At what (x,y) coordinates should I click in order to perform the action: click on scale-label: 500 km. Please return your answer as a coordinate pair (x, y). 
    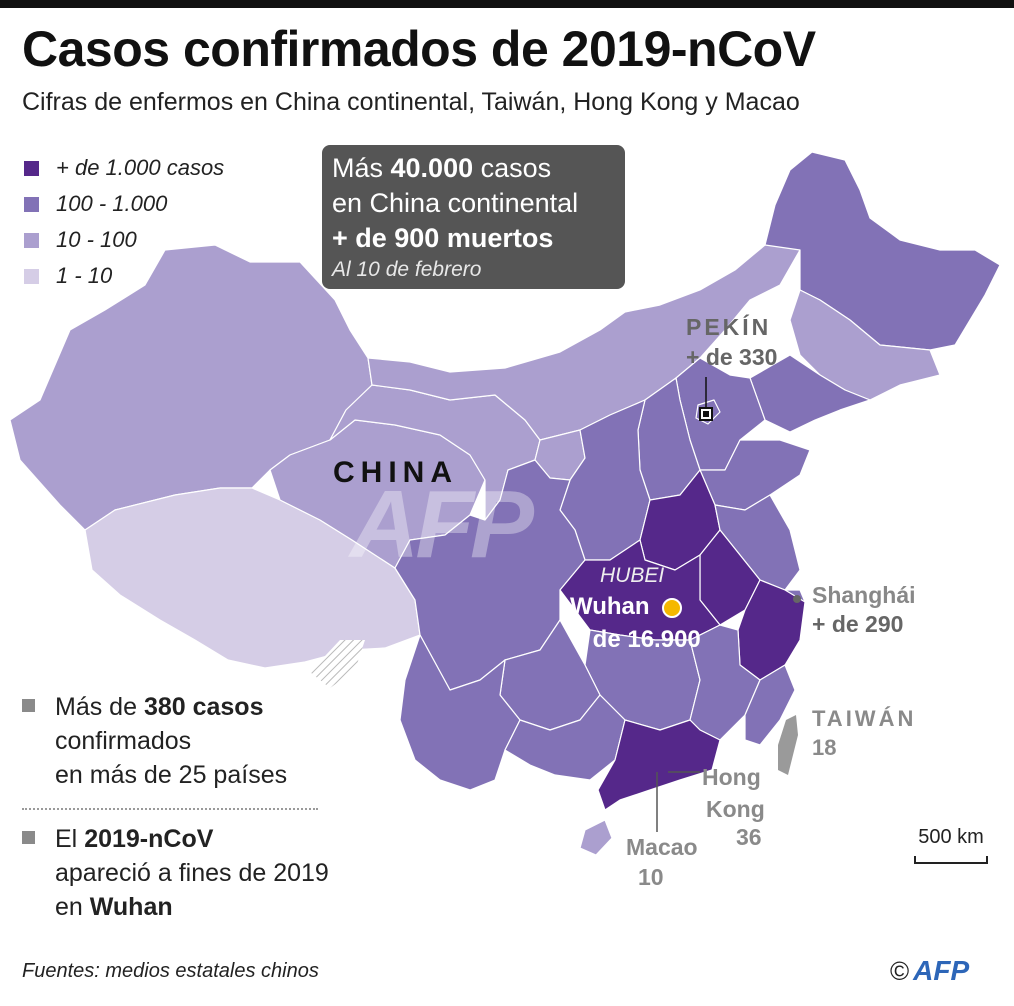
    Looking at the image, I should click on (951, 837).